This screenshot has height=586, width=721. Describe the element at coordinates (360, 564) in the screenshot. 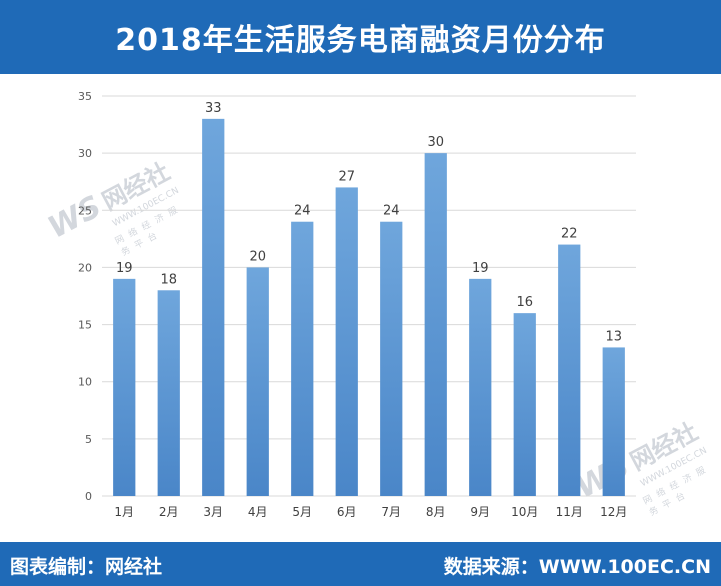

I see `footer-banner: 图表编制：网经社 数据来源：WWW.100EC.CN` at that location.